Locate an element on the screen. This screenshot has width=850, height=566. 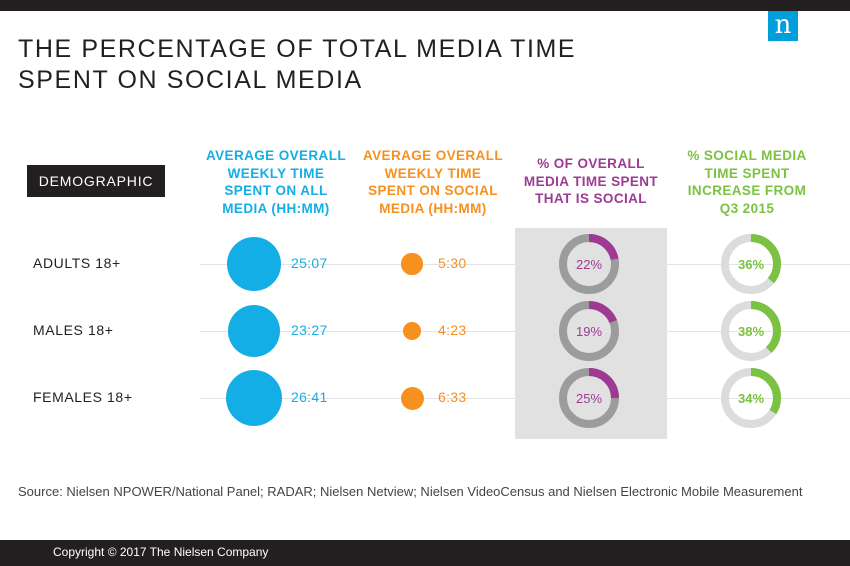
header-line: THAT IS SOCIAL is located at coordinates (591, 198).